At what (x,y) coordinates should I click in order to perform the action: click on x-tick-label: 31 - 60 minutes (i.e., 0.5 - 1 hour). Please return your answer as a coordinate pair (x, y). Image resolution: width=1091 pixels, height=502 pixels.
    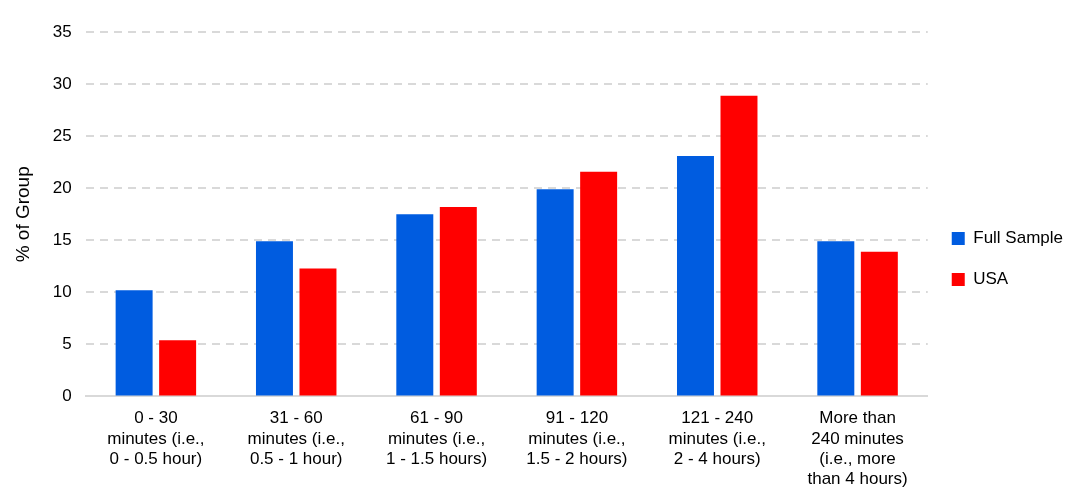
    Looking at the image, I should click on (296, 438).